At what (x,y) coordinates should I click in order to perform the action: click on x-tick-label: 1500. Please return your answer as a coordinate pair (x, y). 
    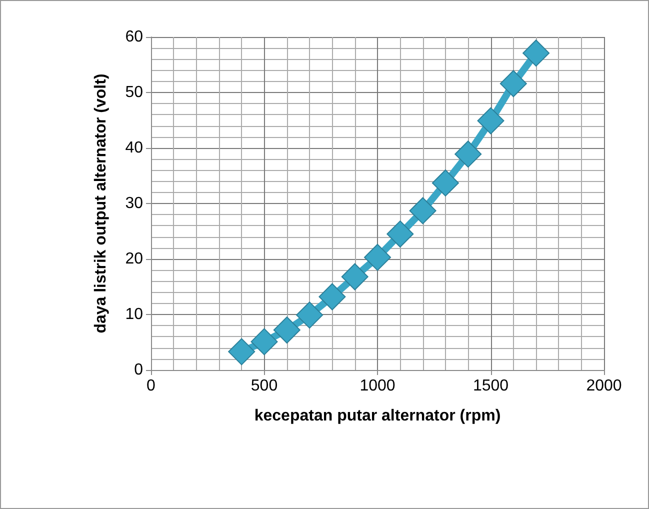
    Looking at the image, I should click on (490, 386).